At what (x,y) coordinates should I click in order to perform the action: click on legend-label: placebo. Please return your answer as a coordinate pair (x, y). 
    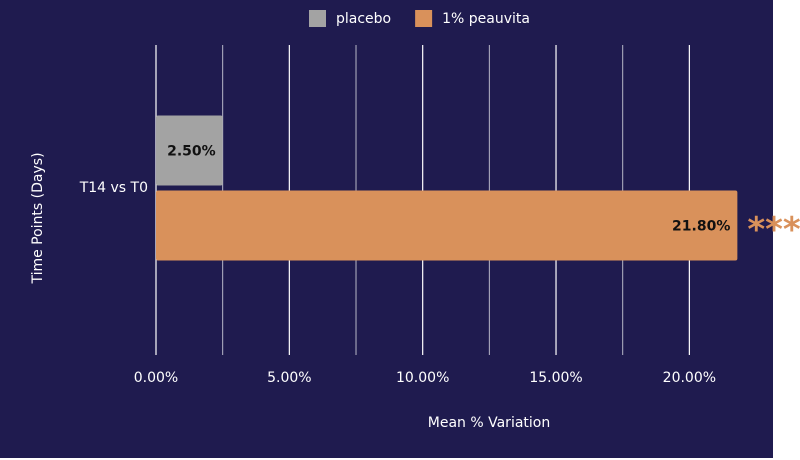
    Looking at the image, I should click on (363, 19).